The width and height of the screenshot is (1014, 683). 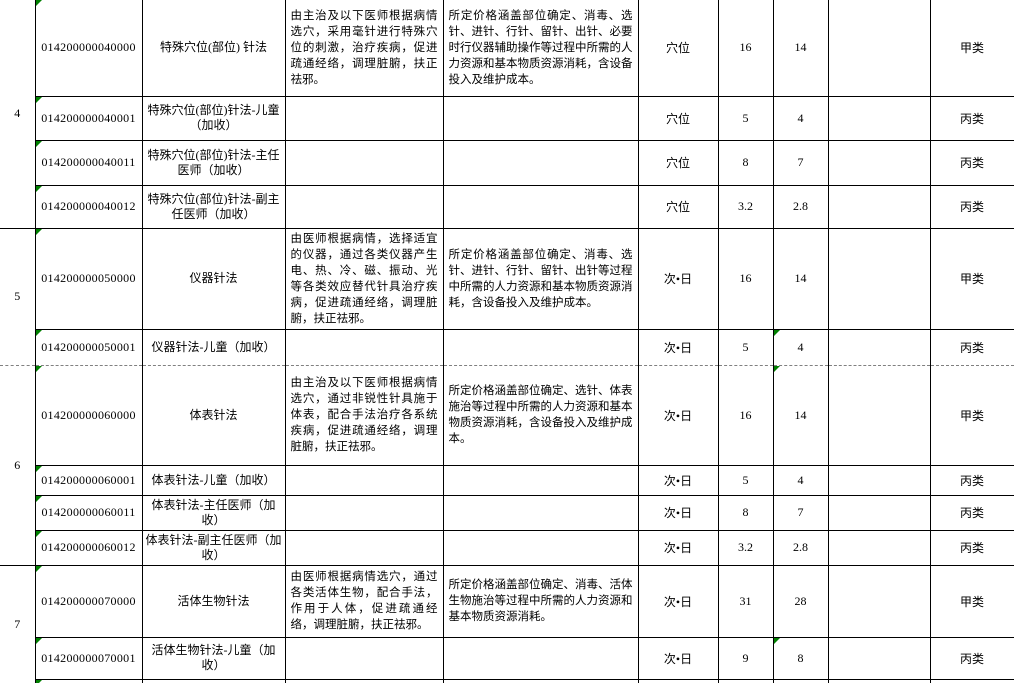 What do you see at coordinates (88, 480) in the screenshot?
I see `code-cell: 014200000060001` at bounding box center [88, 480].